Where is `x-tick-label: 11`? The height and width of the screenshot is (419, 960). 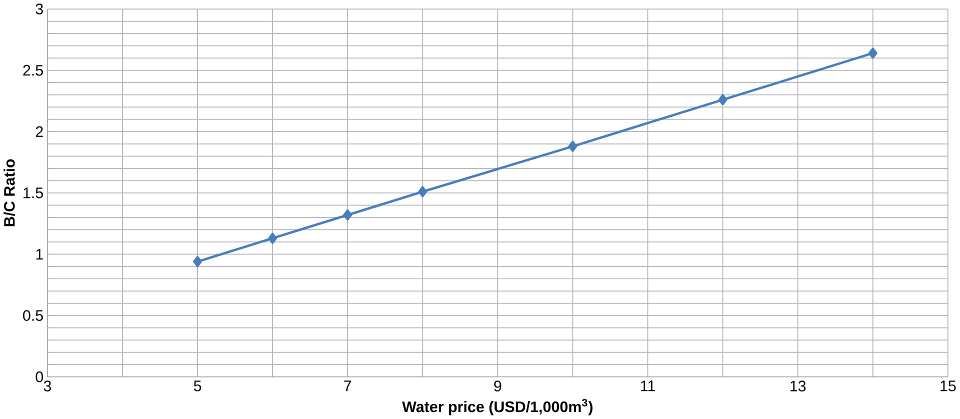 x-tick-label: 11 is located at coordinates (648, 386).